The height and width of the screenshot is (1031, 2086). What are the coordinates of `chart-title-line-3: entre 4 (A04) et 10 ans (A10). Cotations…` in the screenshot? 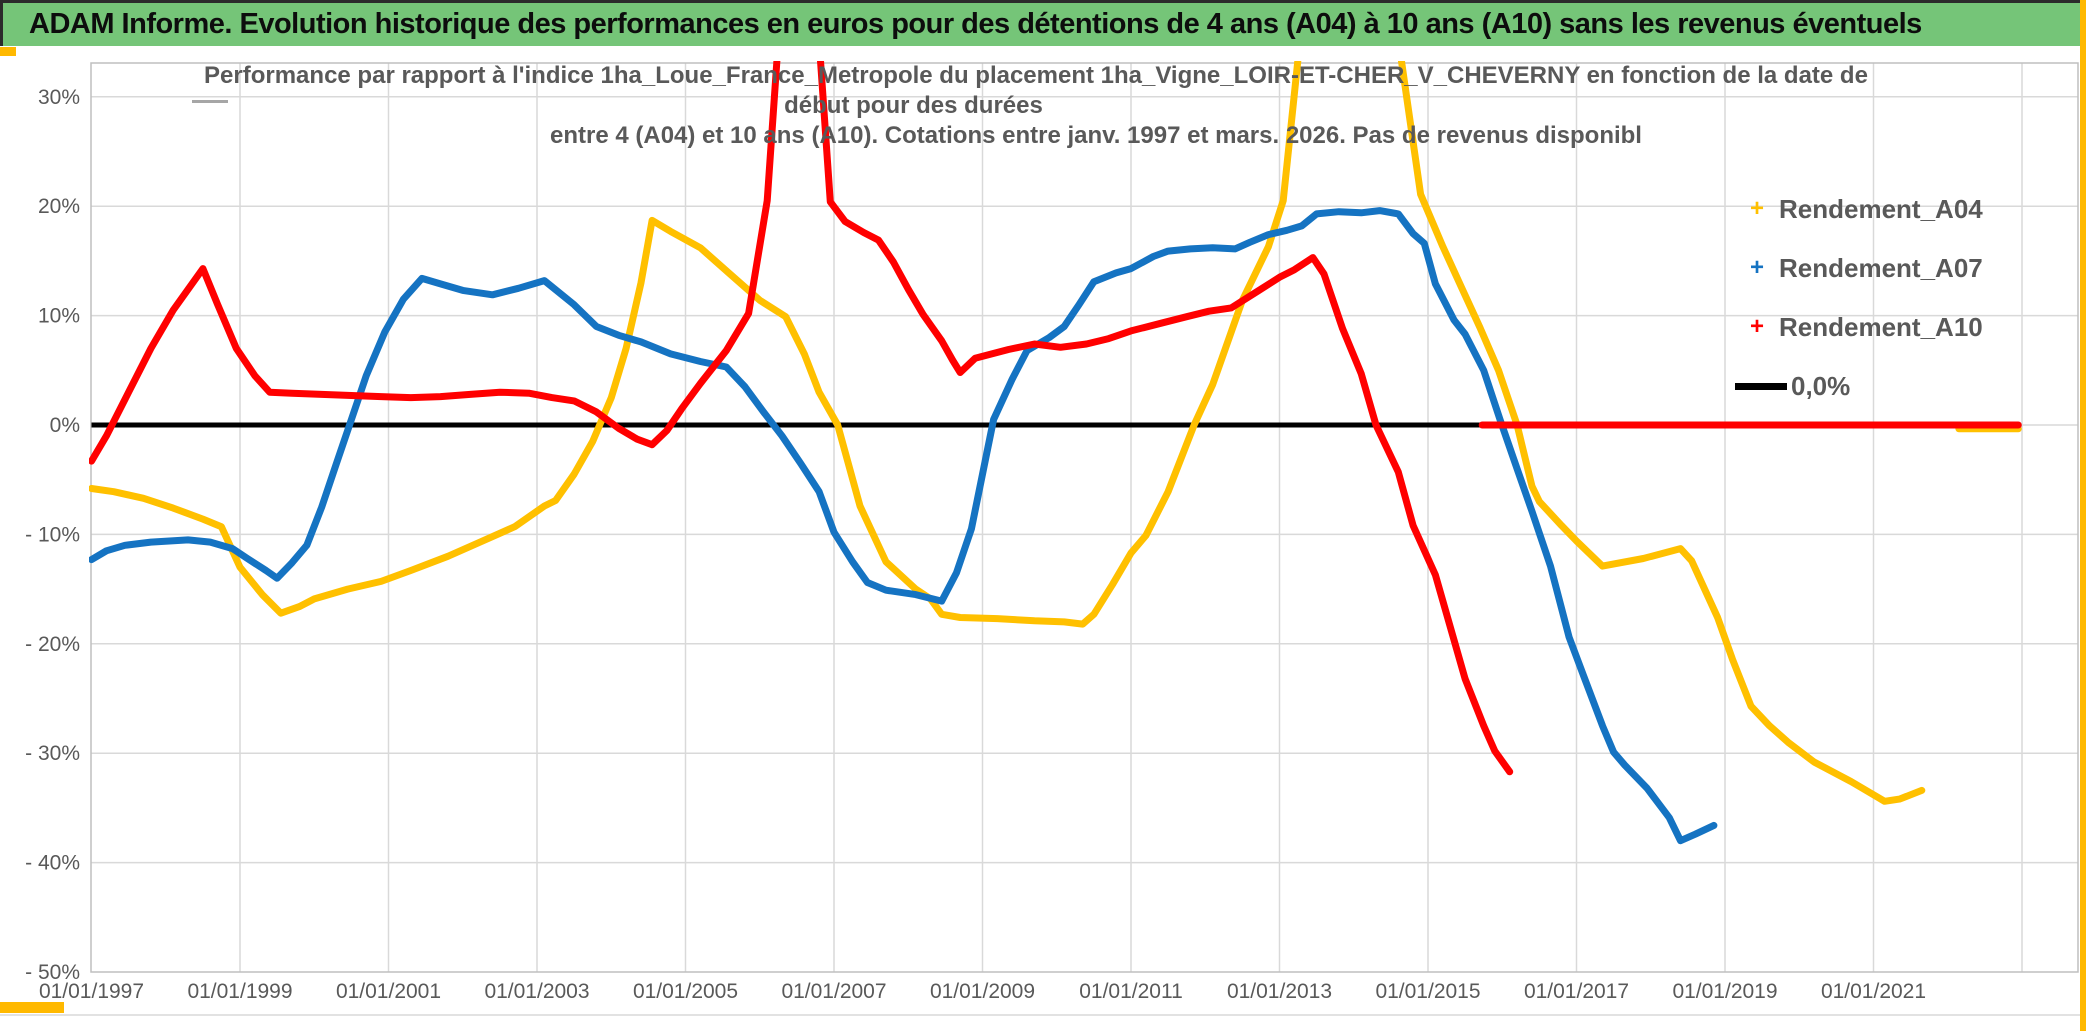 It's located at (1096, 135).